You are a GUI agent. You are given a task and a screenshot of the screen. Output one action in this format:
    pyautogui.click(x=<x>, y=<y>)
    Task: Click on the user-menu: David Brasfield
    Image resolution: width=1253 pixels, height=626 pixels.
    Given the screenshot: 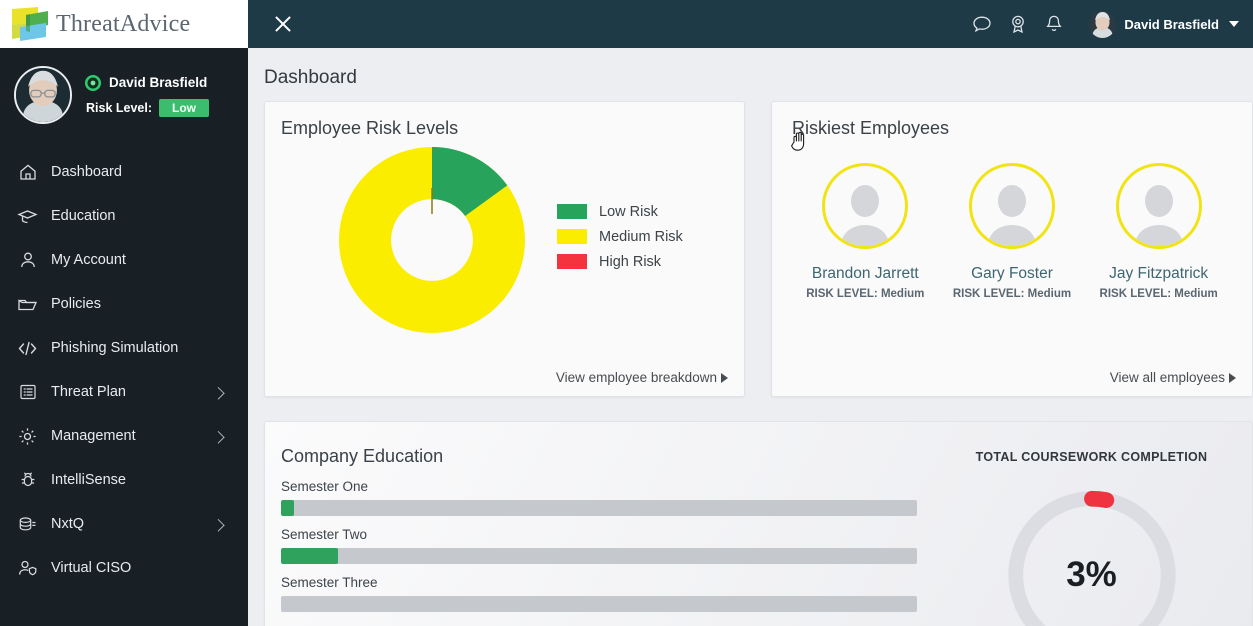 What is the action you would take?
    pyautogui.click(x=1164, y=24)
    